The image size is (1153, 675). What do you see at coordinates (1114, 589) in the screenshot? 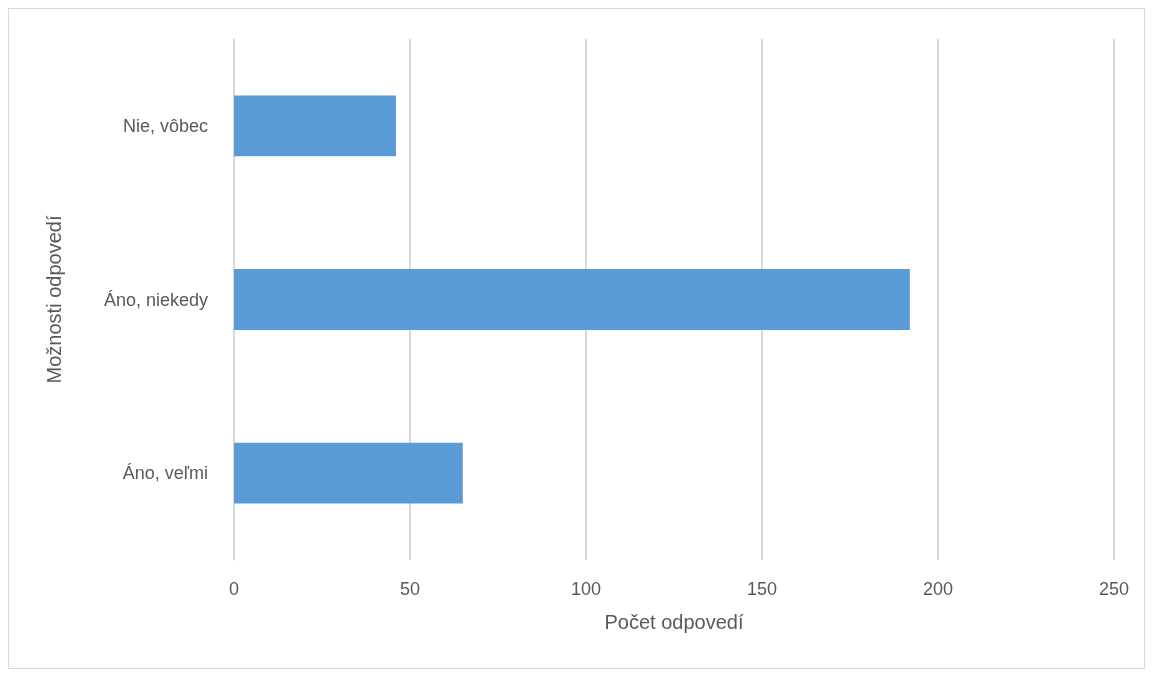
I see `x-tick-label: 250` at bounding box center [1114, 589].